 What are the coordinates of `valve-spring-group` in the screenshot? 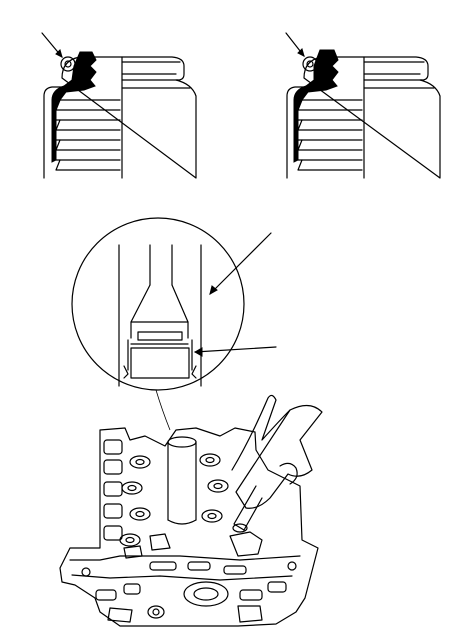 It's located at (174, 500).